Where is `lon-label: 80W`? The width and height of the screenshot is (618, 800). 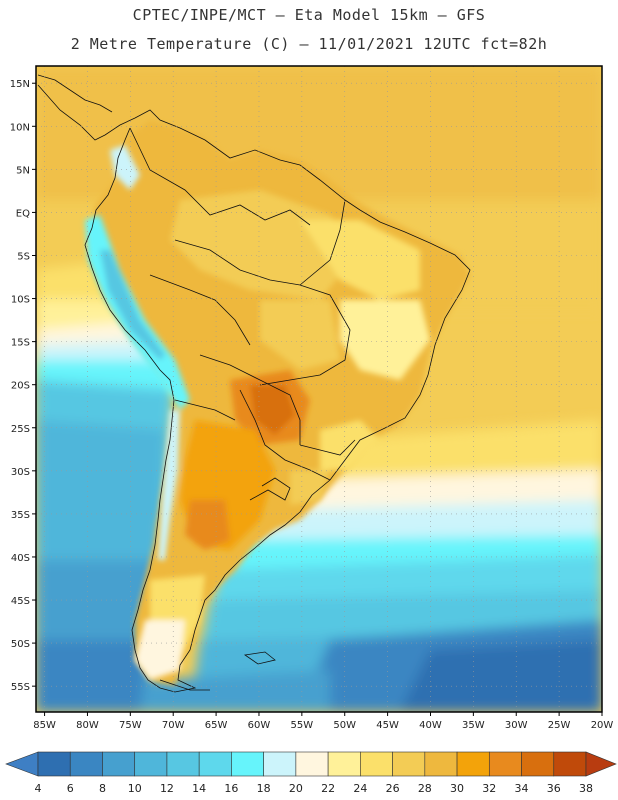 lon-label: 80W is located at coordinates (87, 725).